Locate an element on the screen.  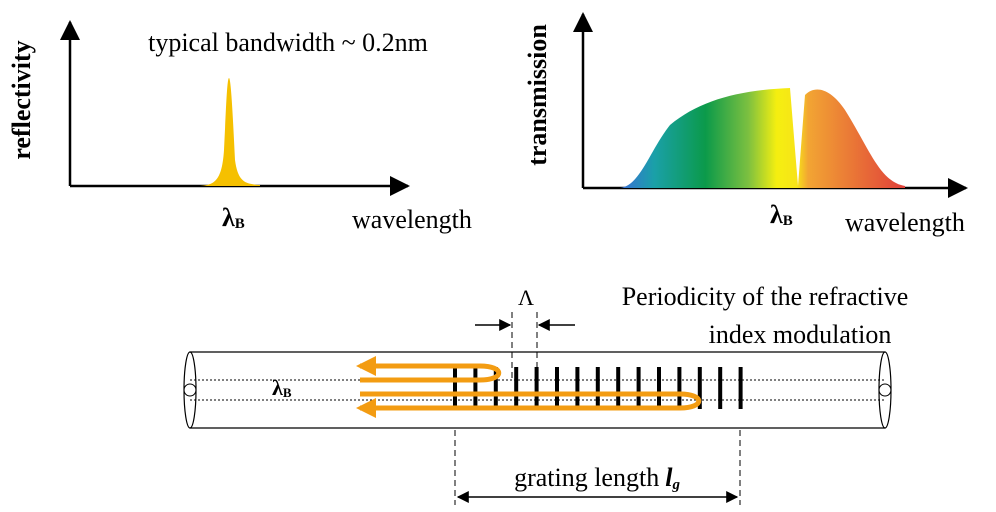
period-symbol: Λ is located at coordinates (526, 297).